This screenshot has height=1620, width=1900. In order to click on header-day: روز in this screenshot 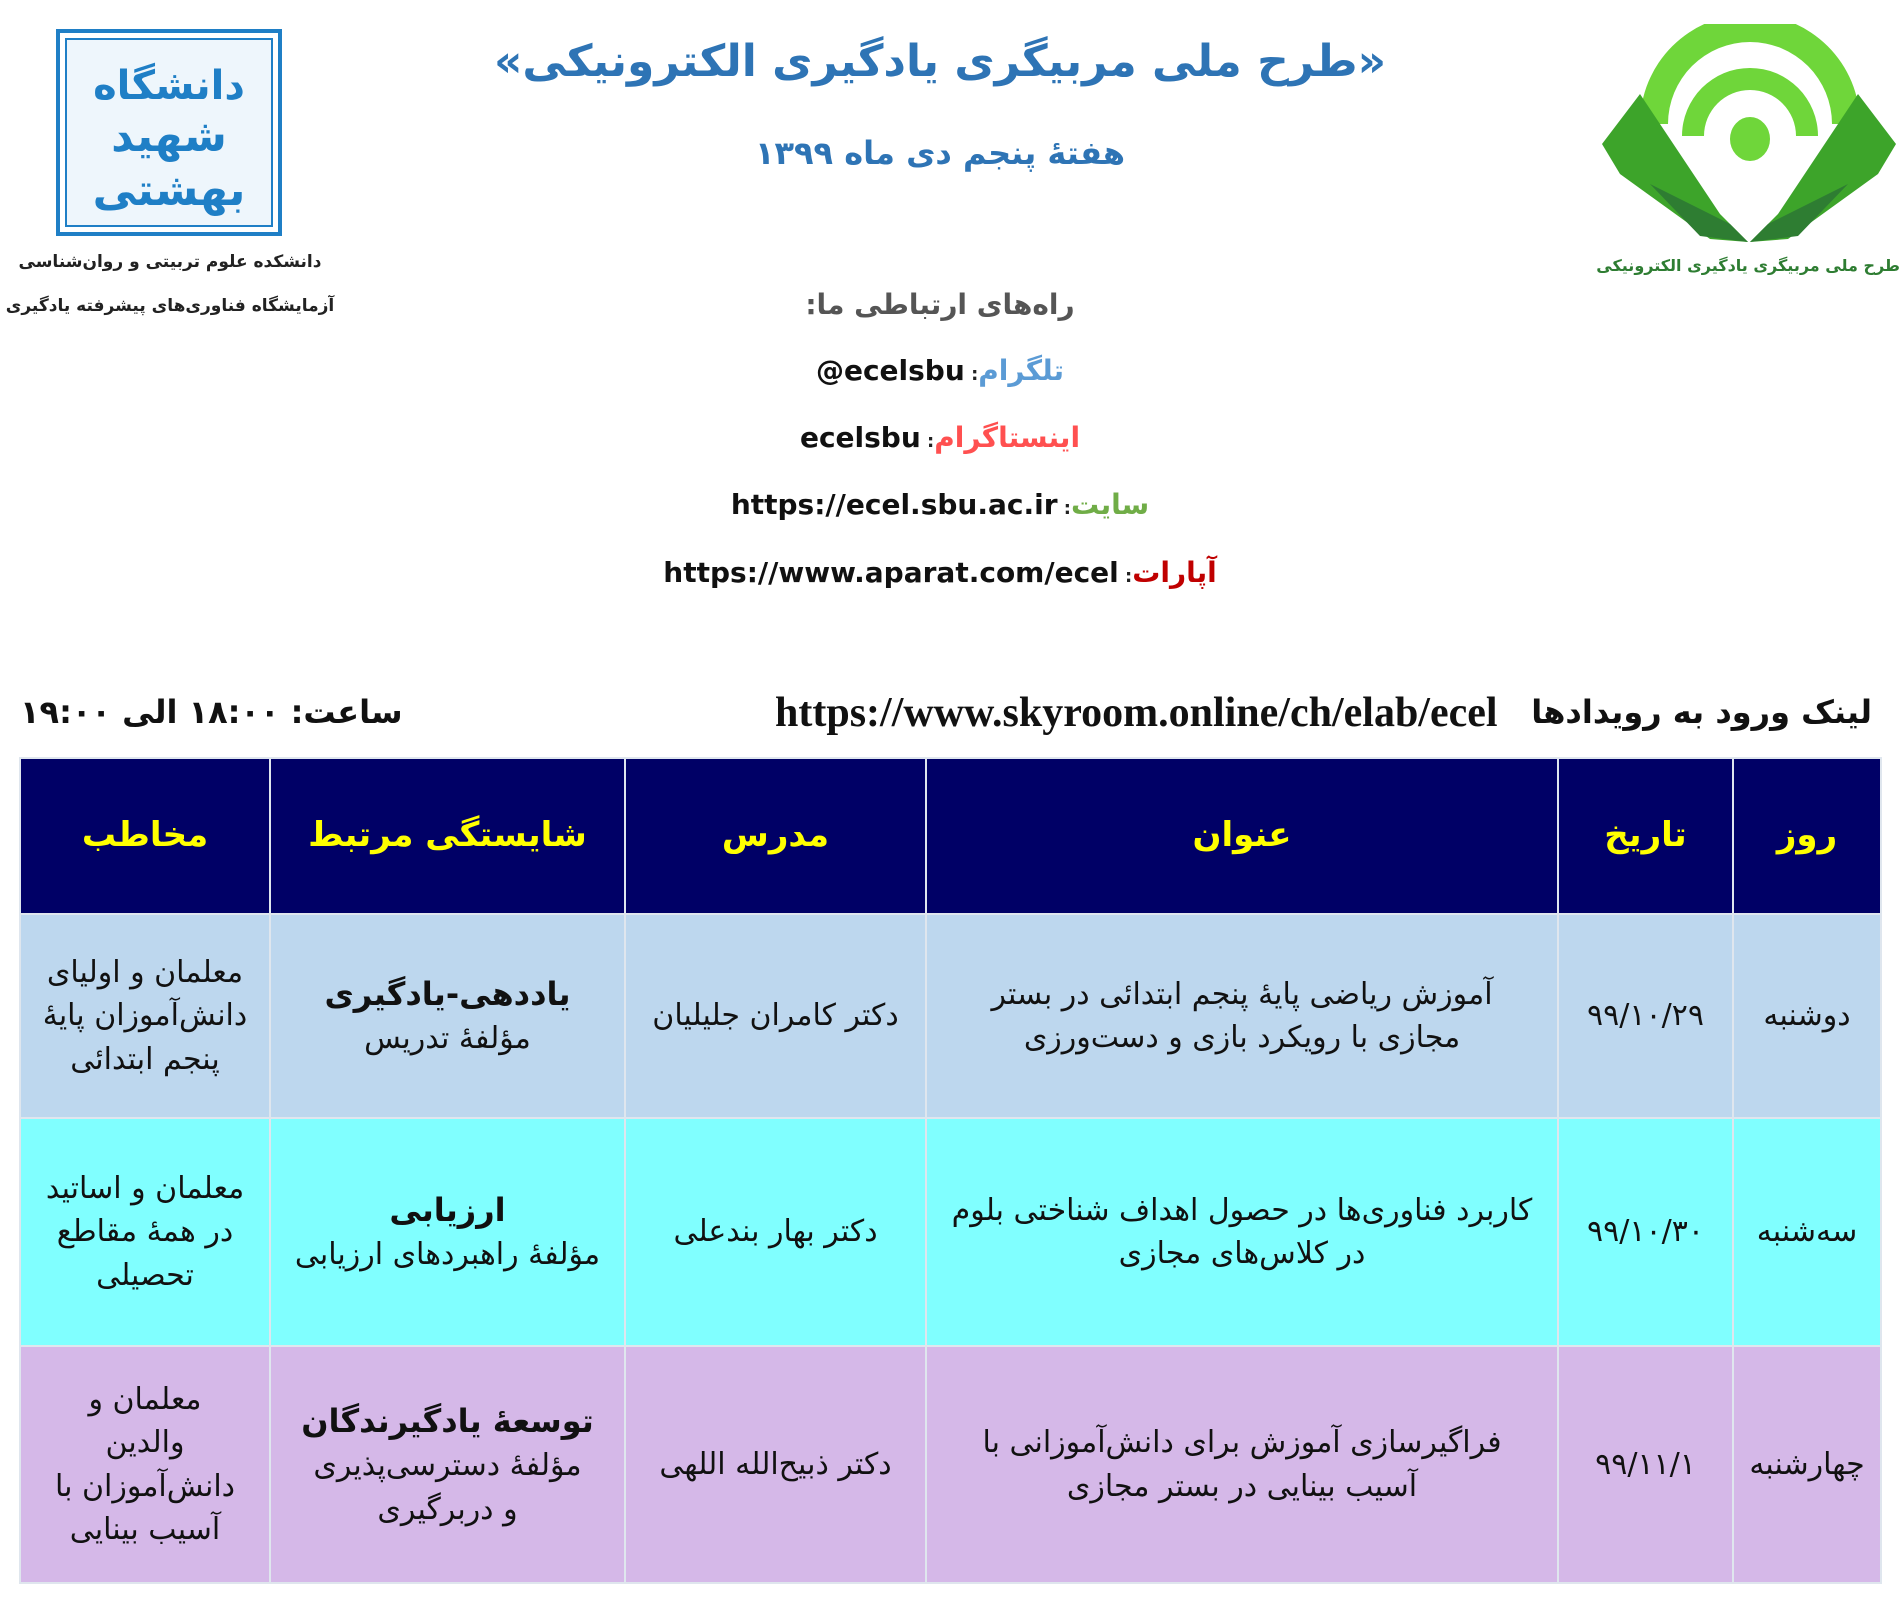, I will do `click(1807, 836)`.